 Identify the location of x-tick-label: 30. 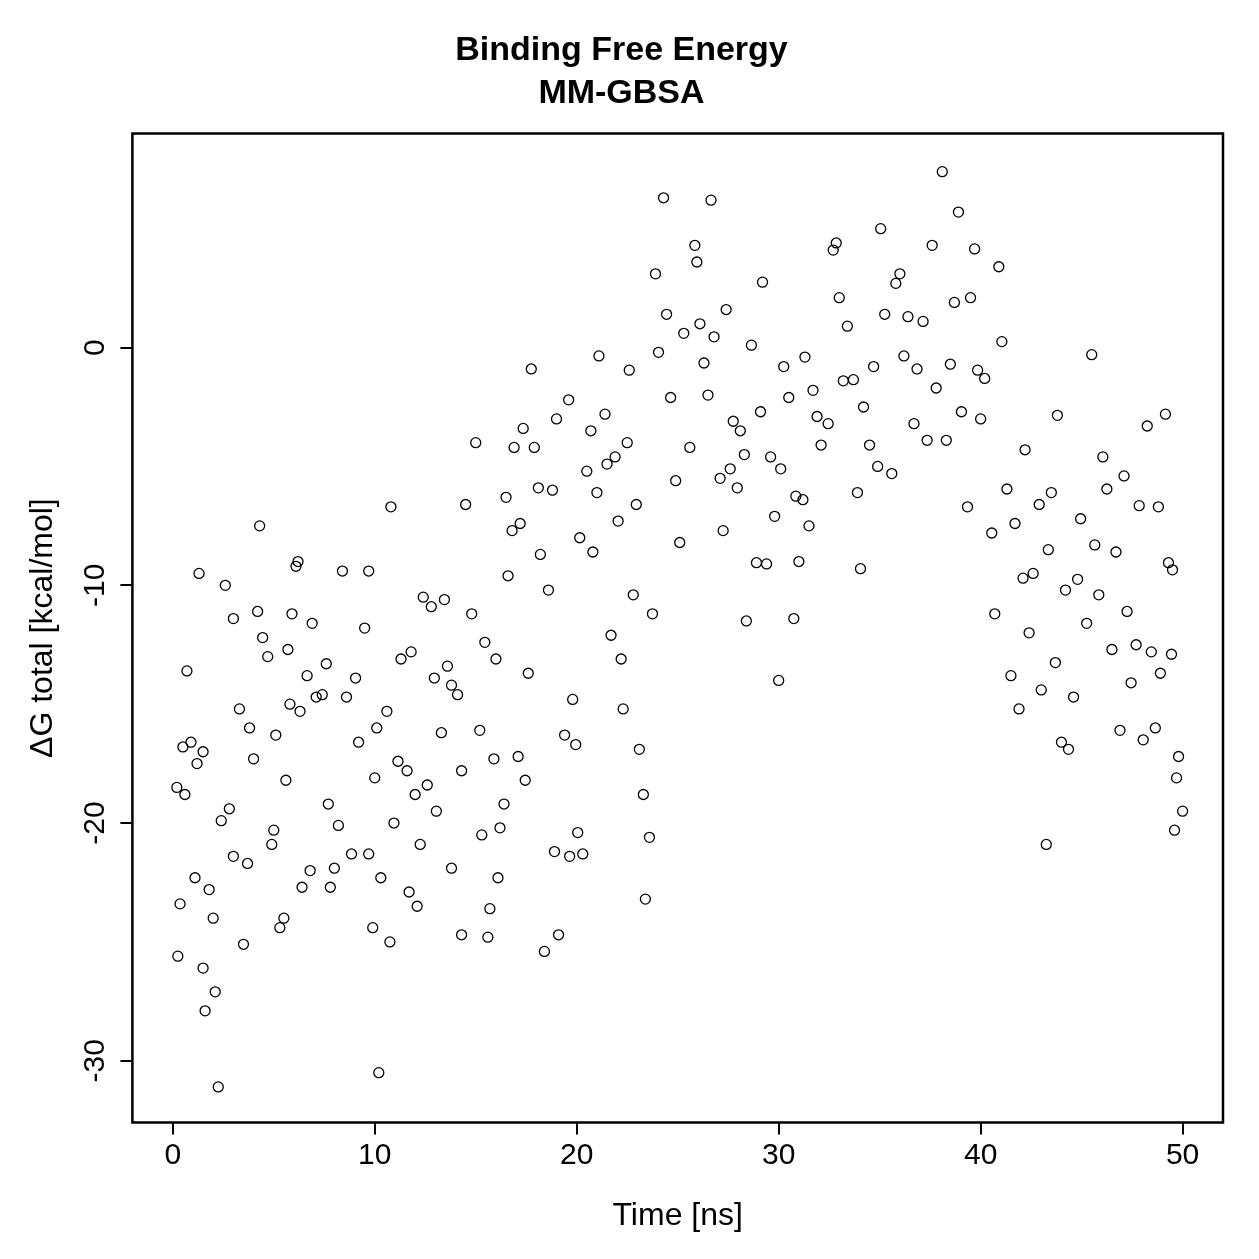
(778, 1153).